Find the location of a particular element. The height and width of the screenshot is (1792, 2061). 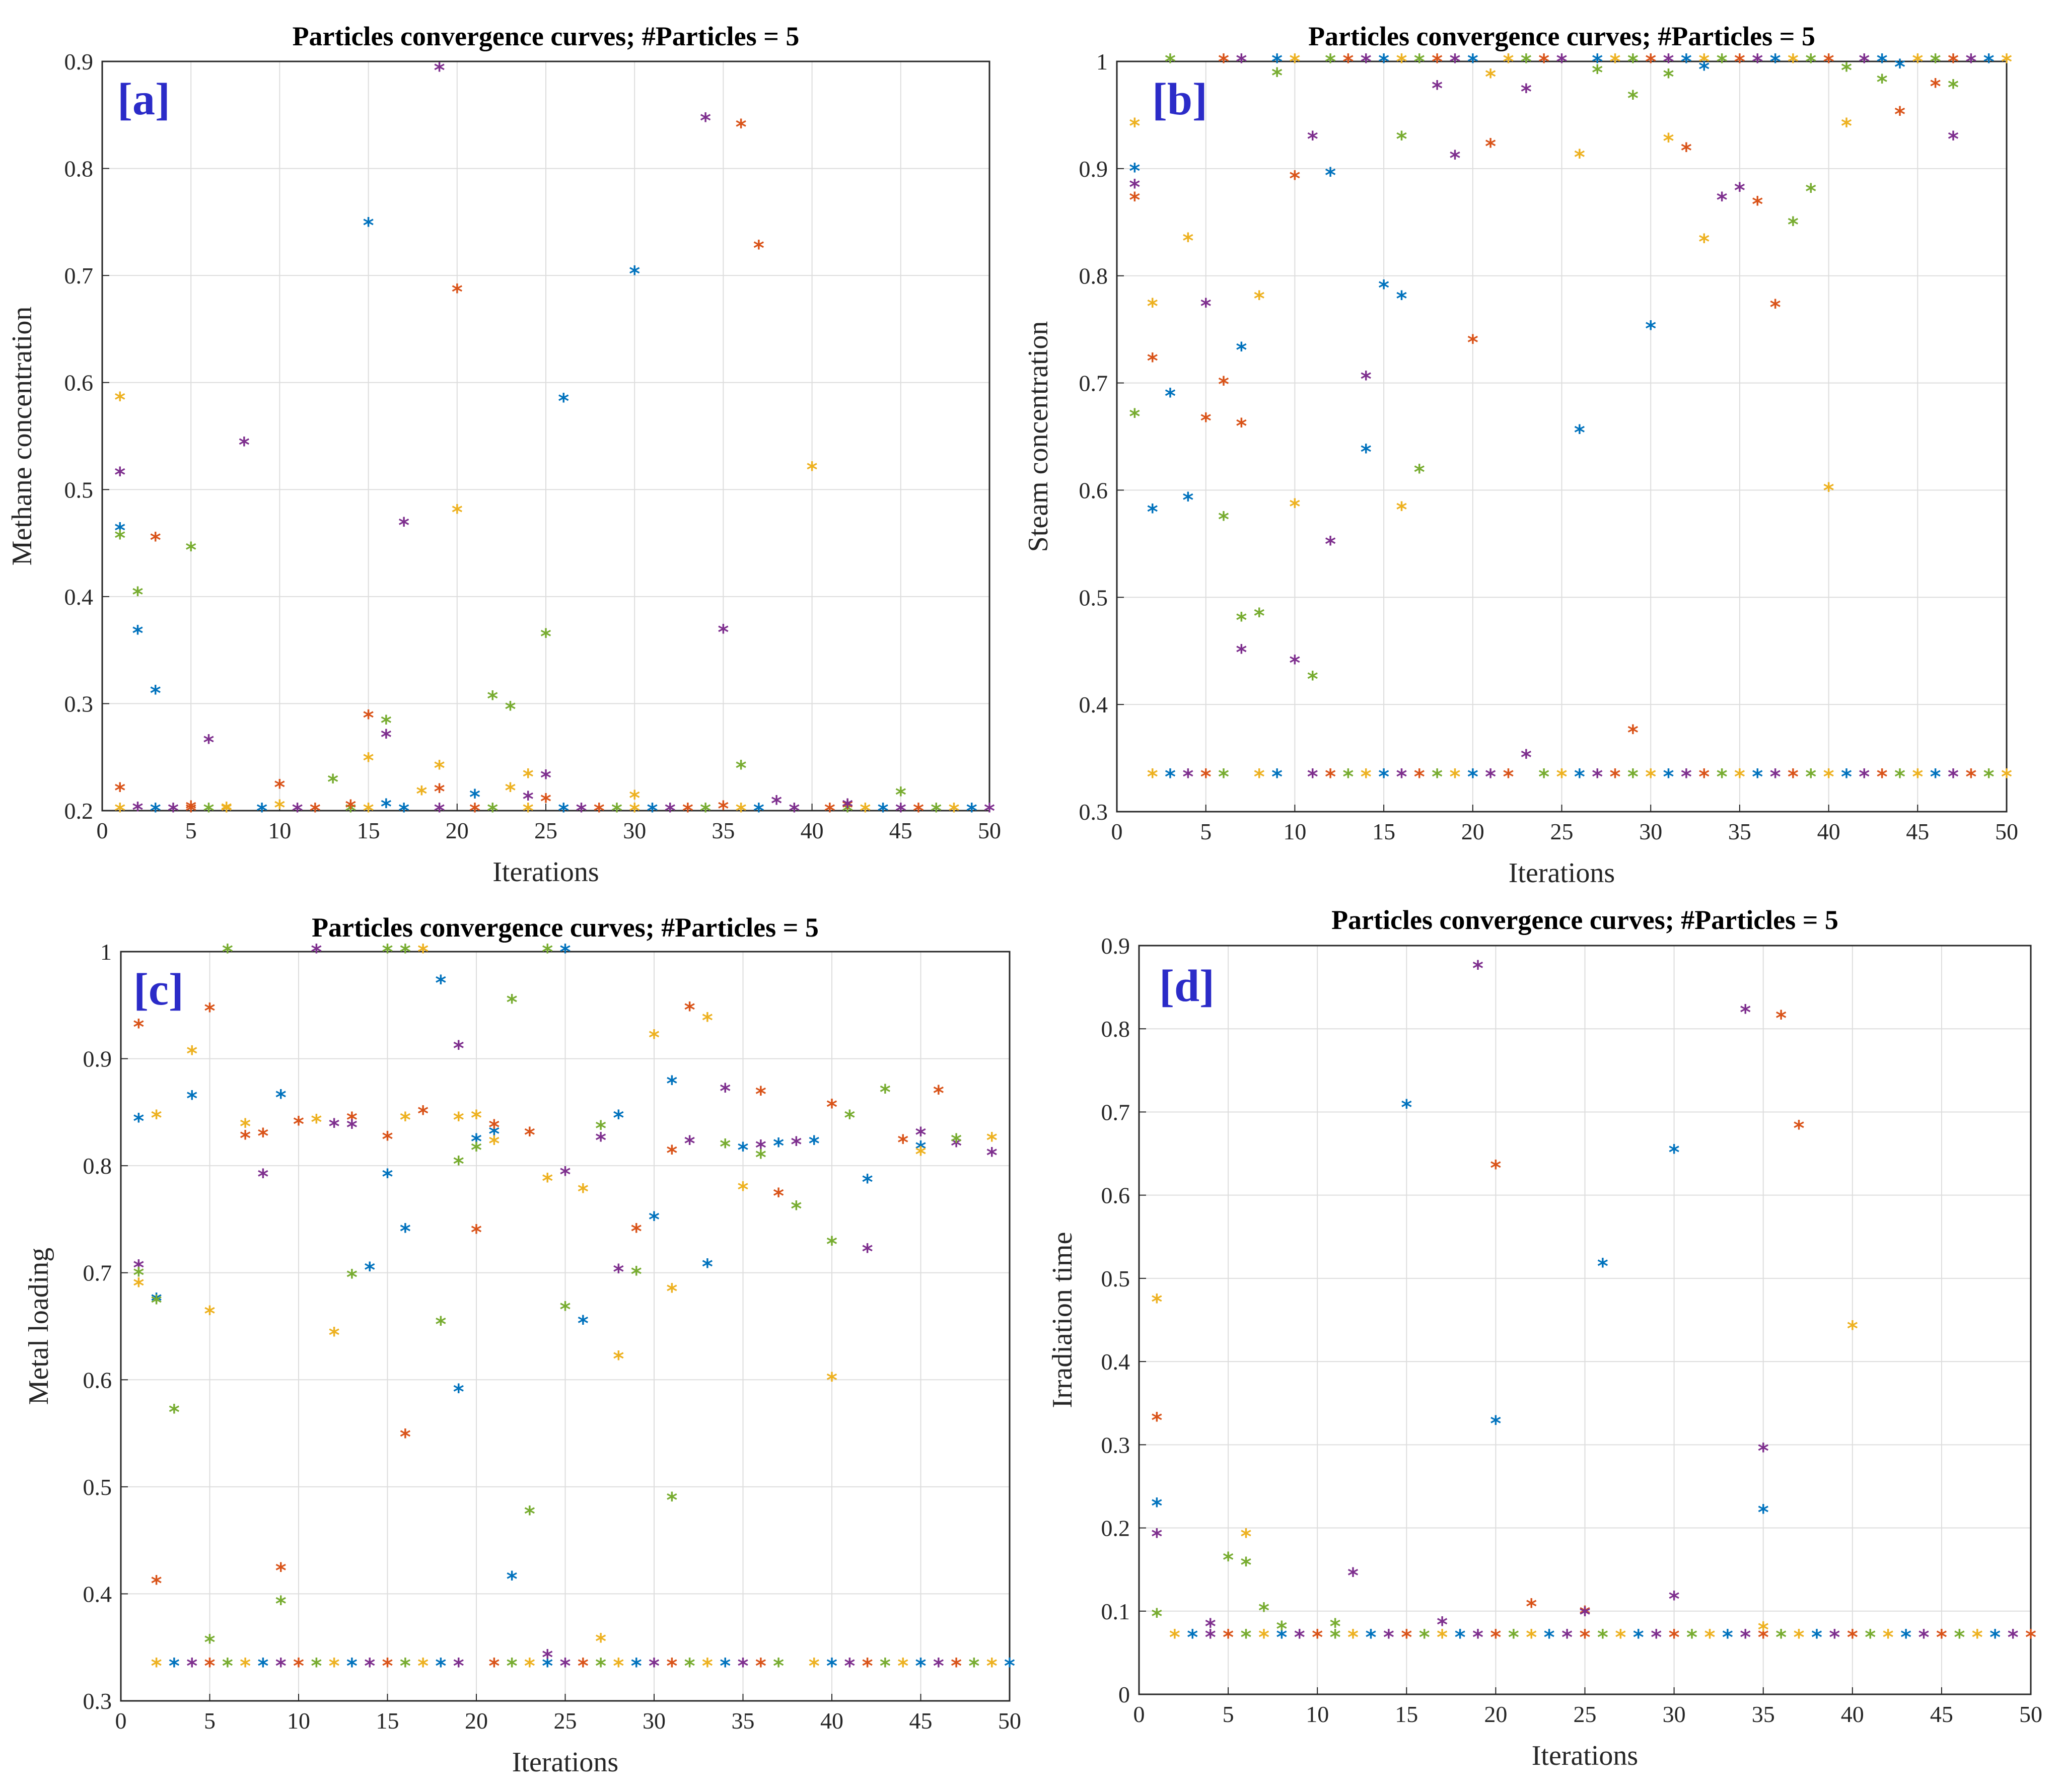

y-tick-label: 0.9 is located at coordinates (79, 62).